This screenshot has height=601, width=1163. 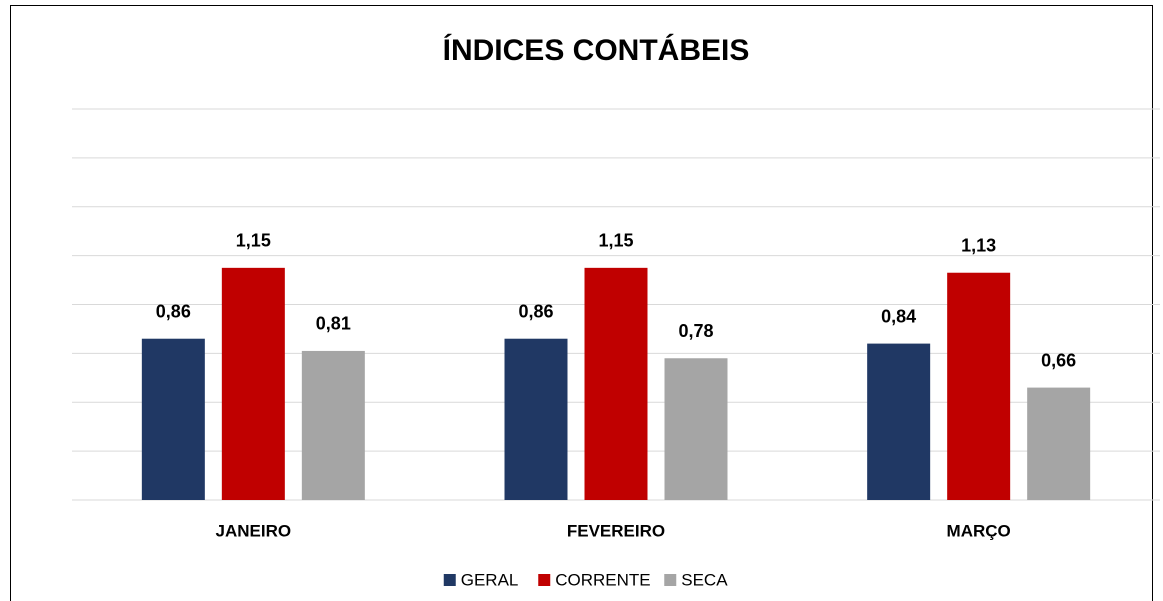 I want to click on x-tick-label: FEVEREIRO, so click(x=616, y=530).